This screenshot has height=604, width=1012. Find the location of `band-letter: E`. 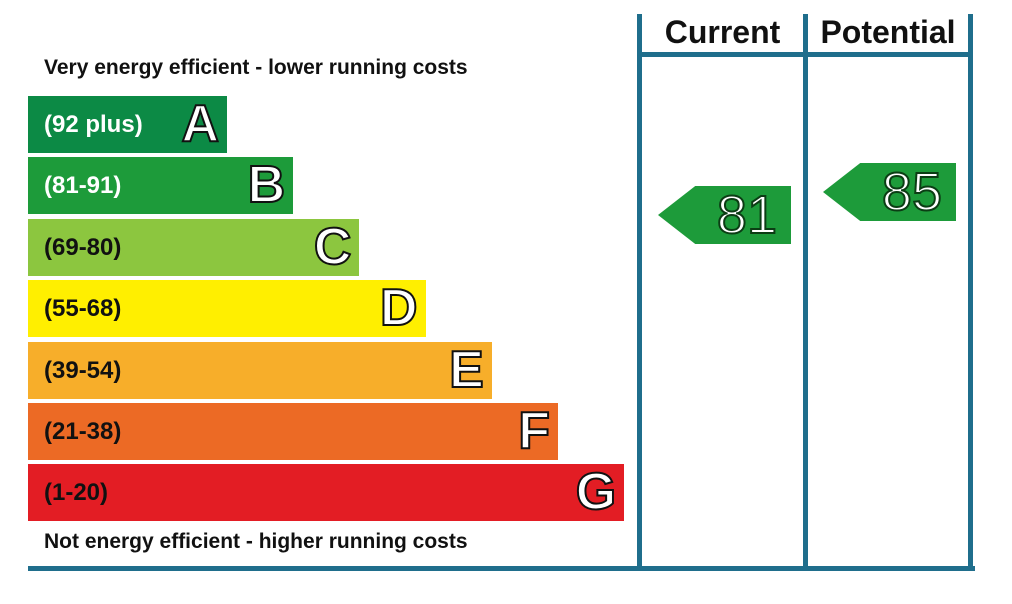

band-letter: E is located at coordinates (466, 369).